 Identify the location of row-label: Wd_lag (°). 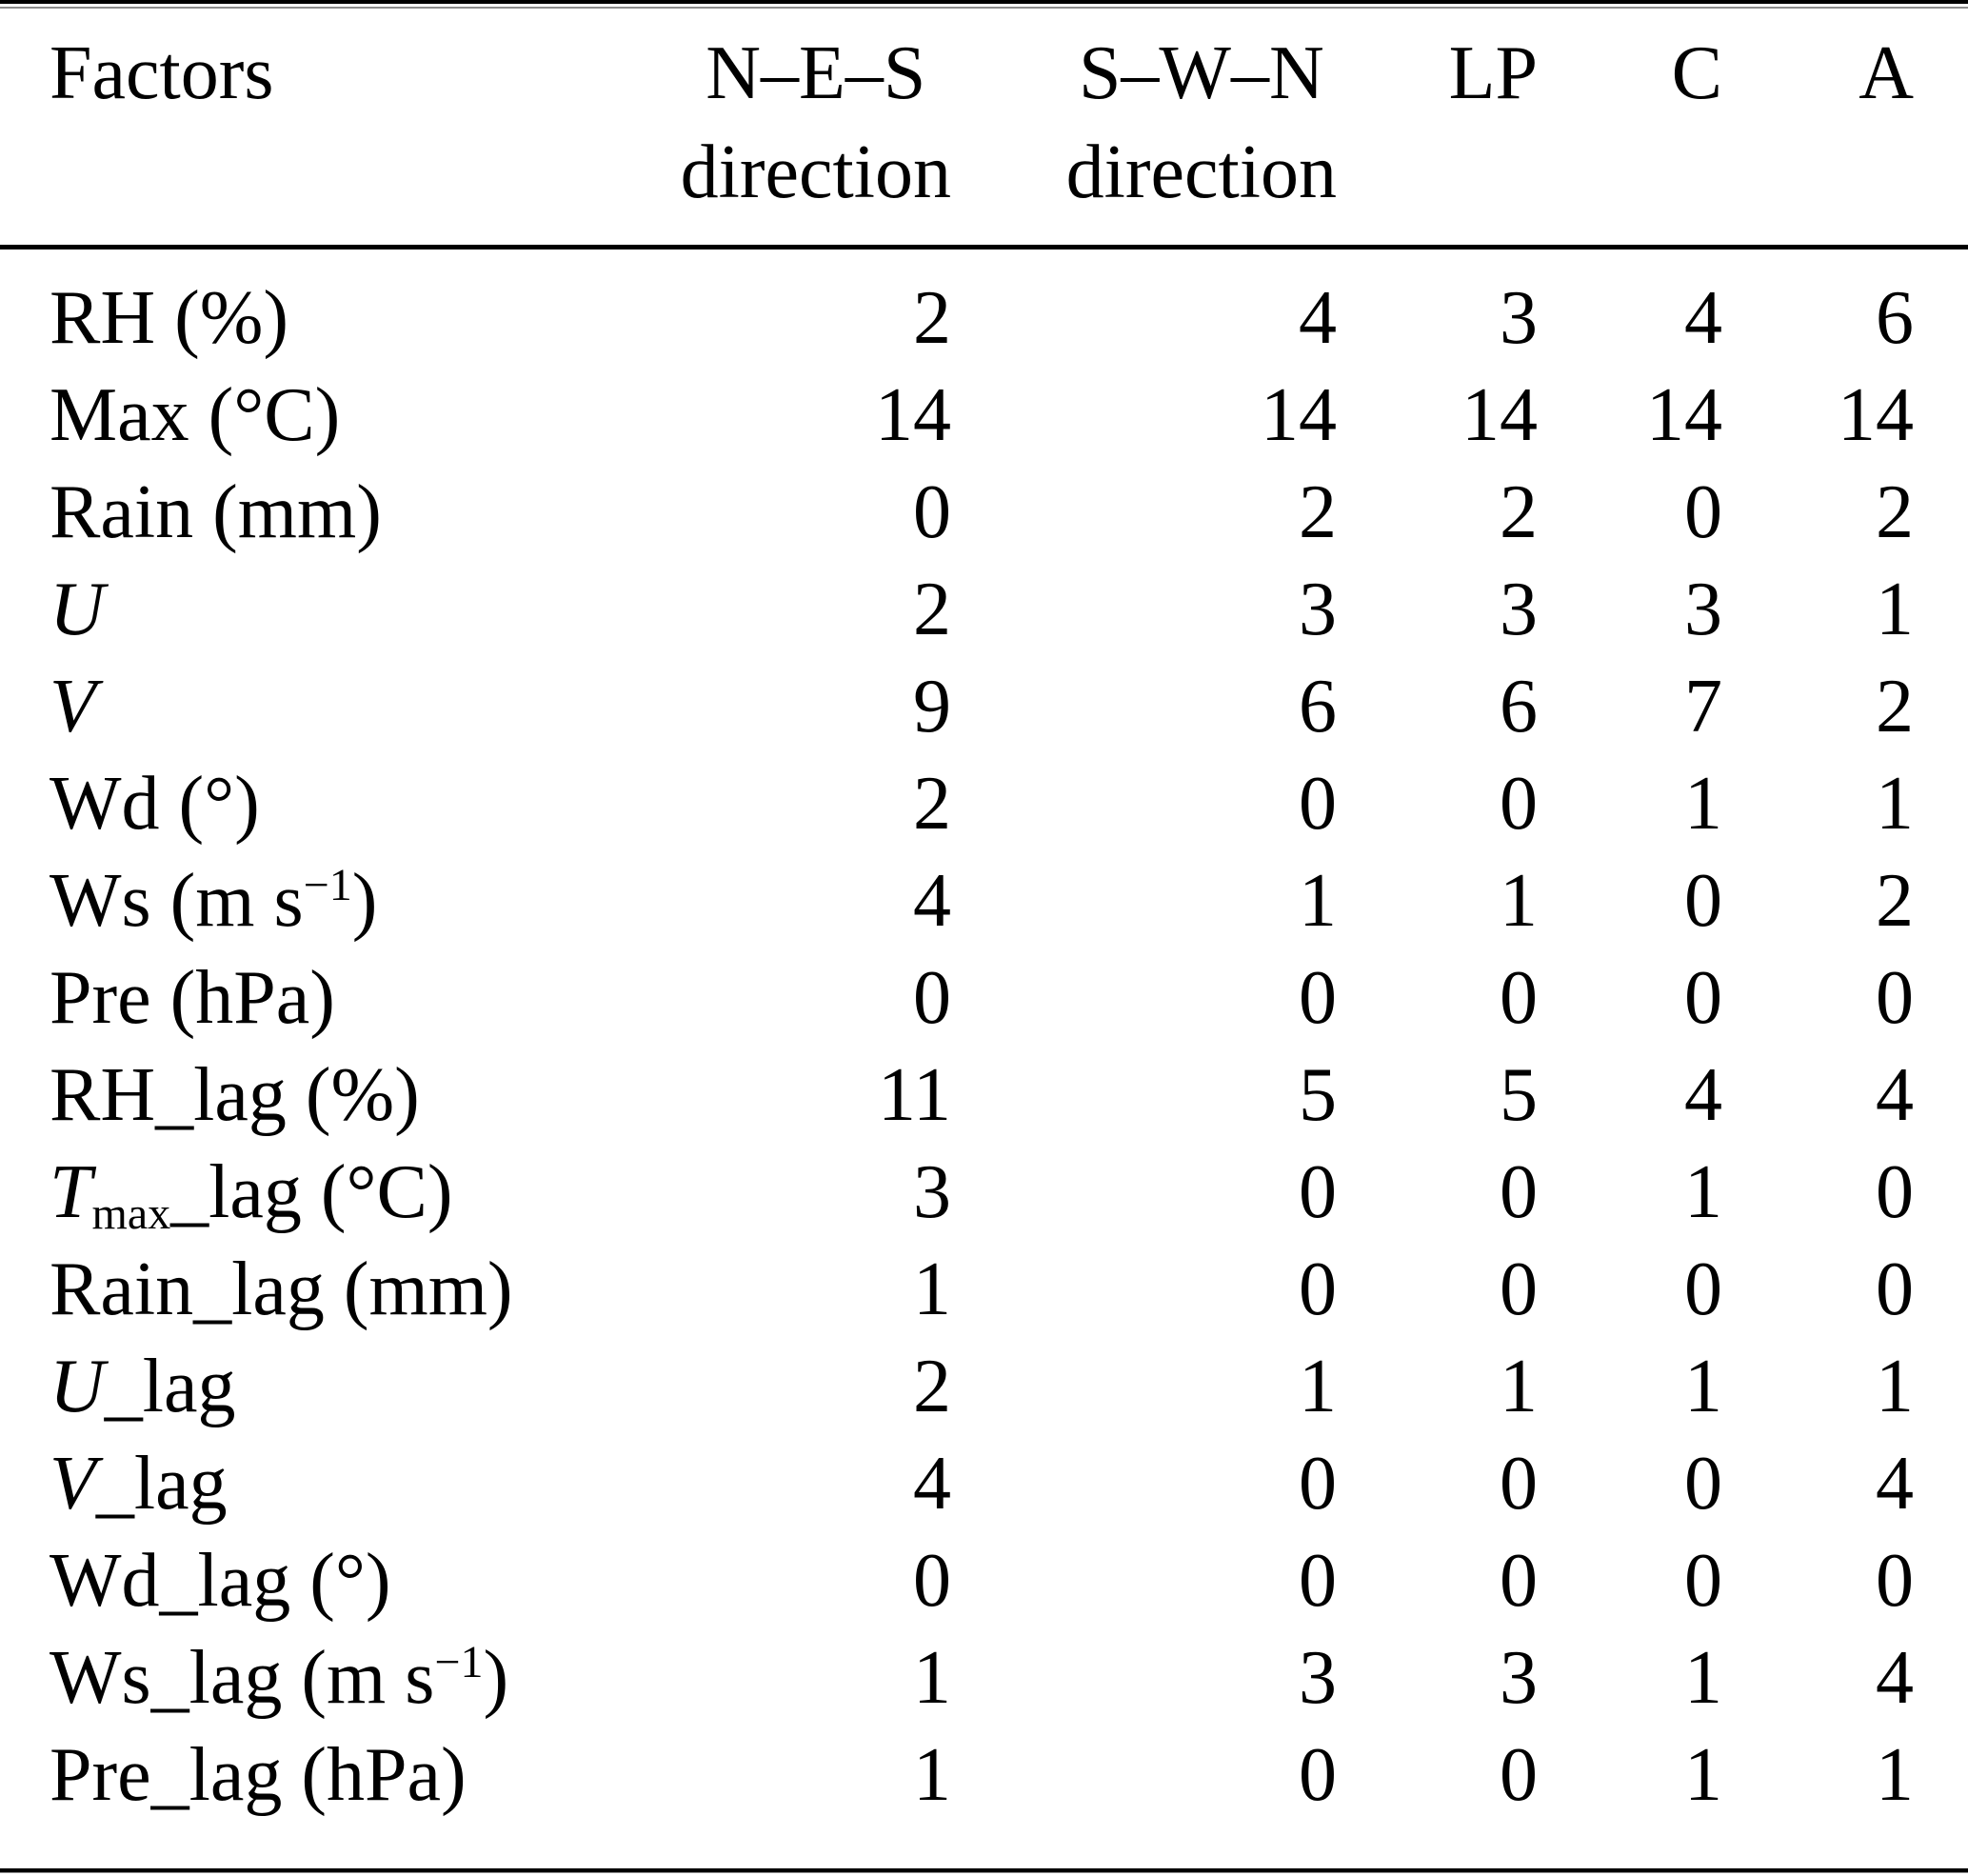
(220, 1580).